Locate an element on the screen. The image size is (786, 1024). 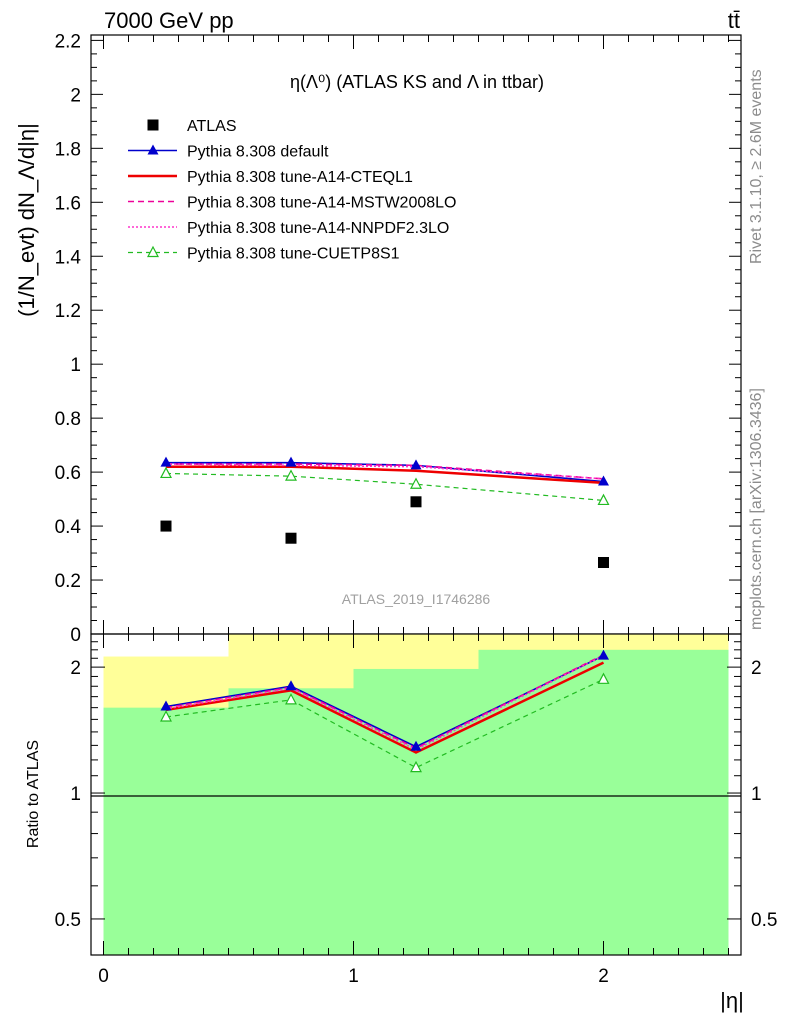
main-y-tick-label: 0.6 is located at coordinates (68, 473).